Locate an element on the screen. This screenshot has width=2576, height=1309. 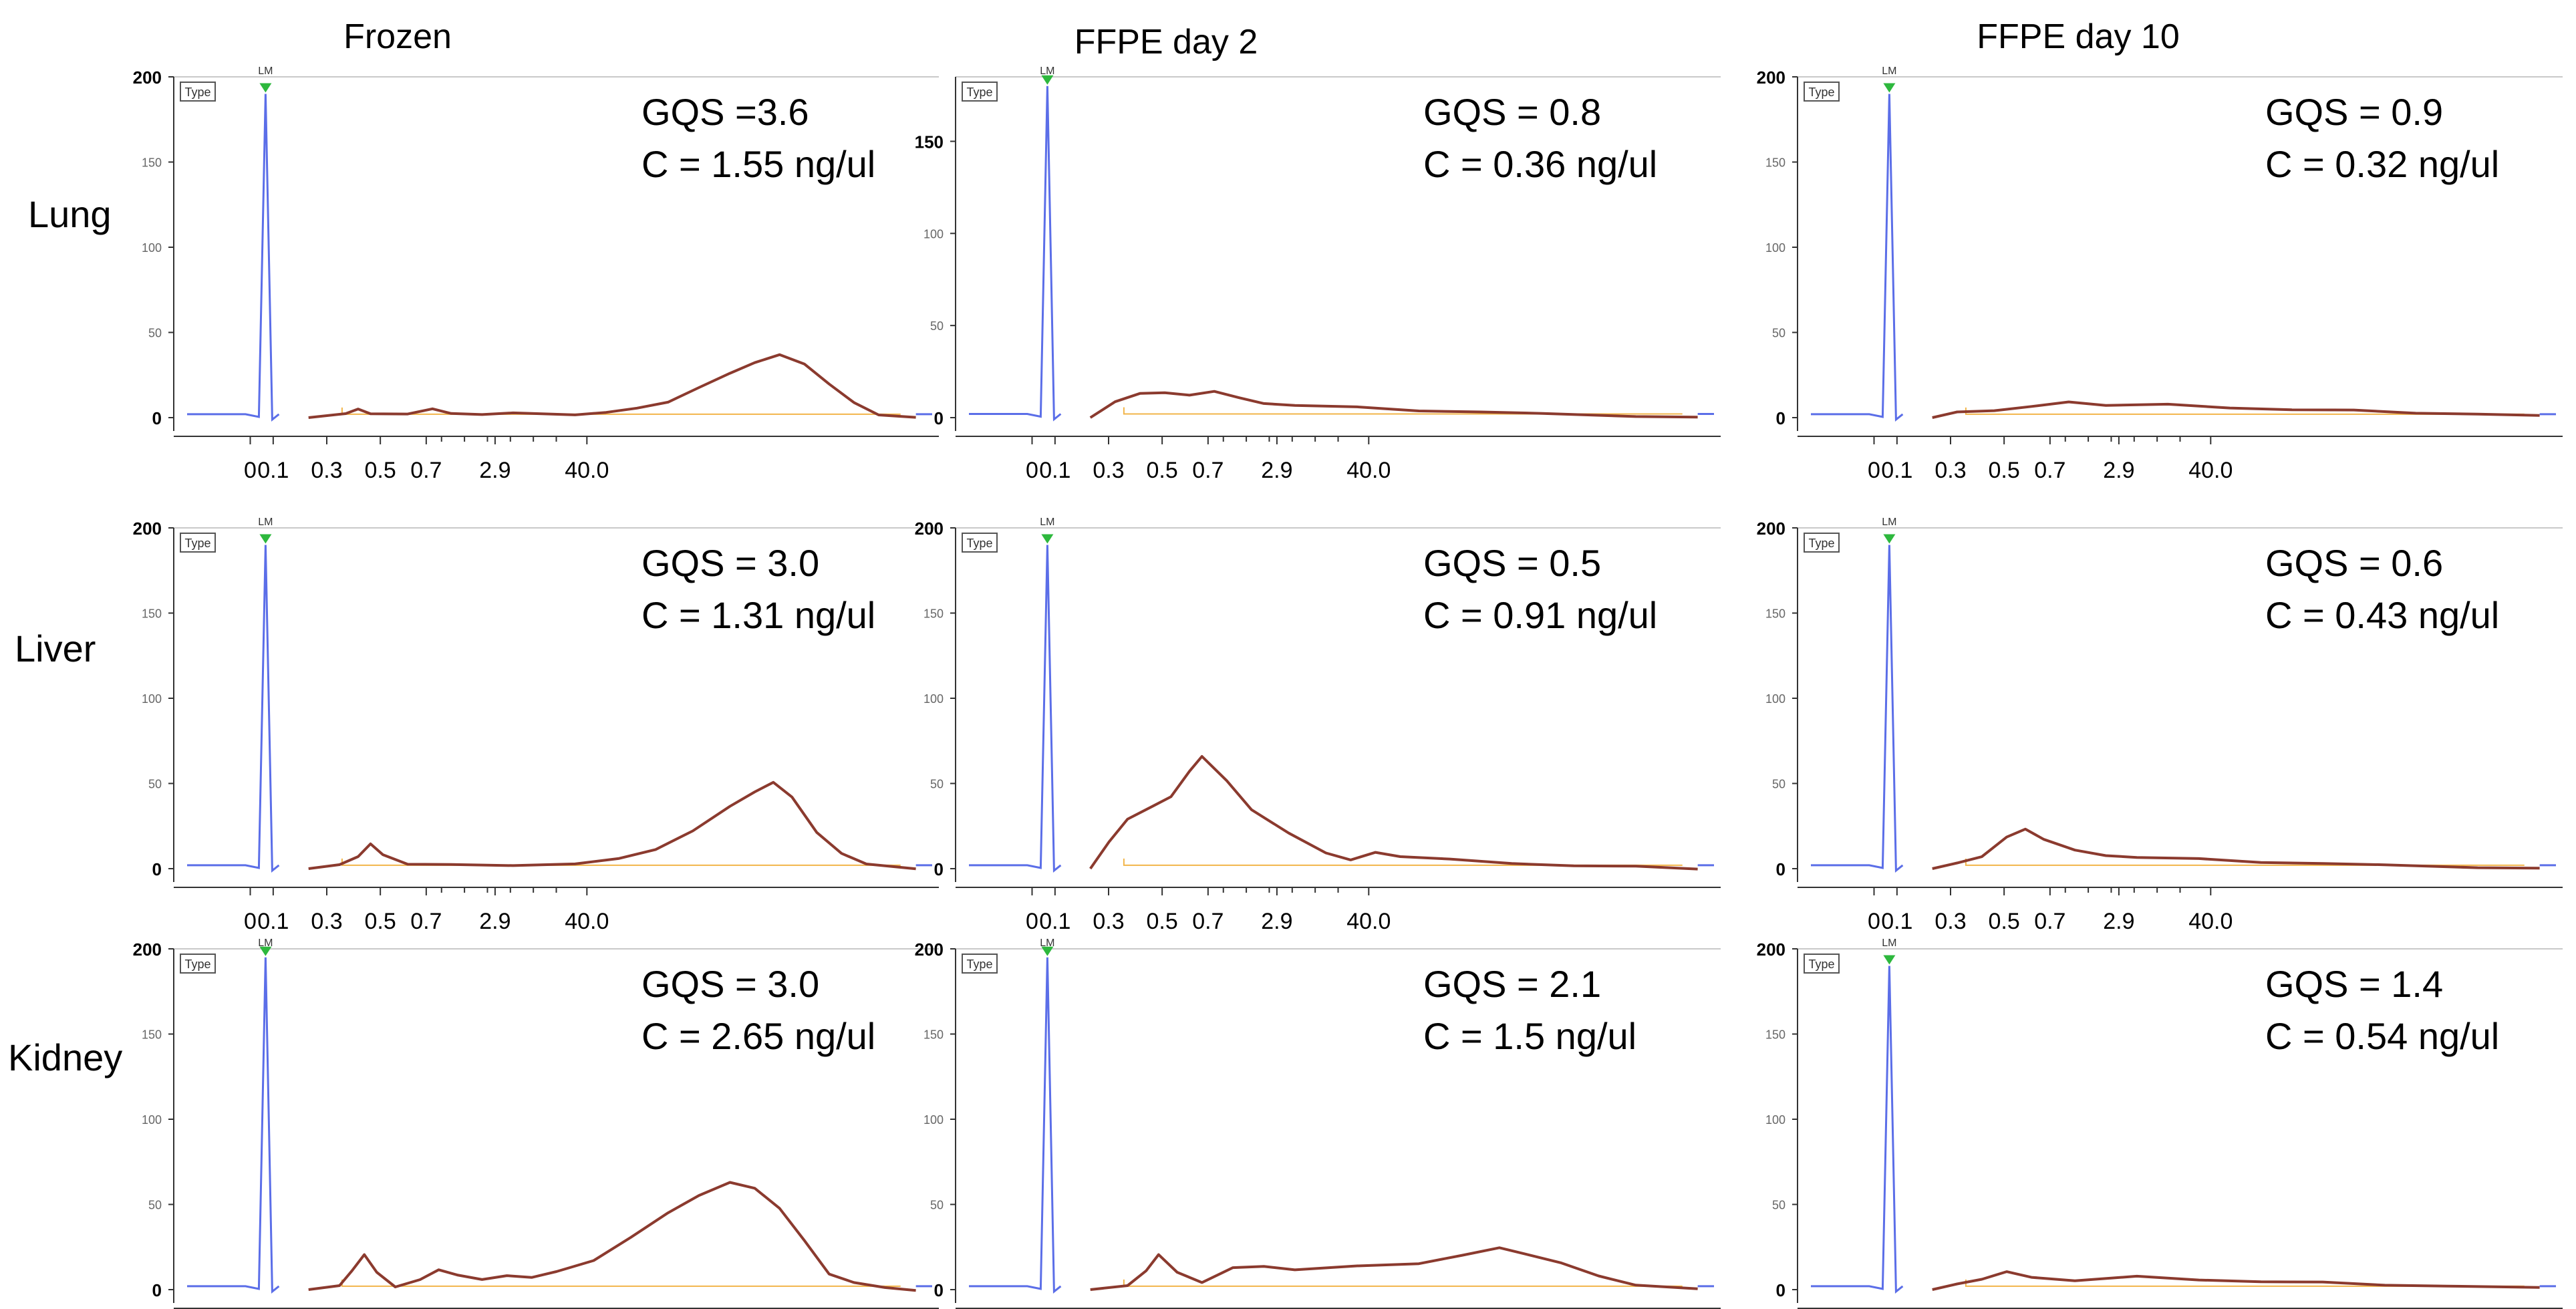
column-title-ffpe-day-2: FFPE day 2 is located at coordinates (1166, 42).